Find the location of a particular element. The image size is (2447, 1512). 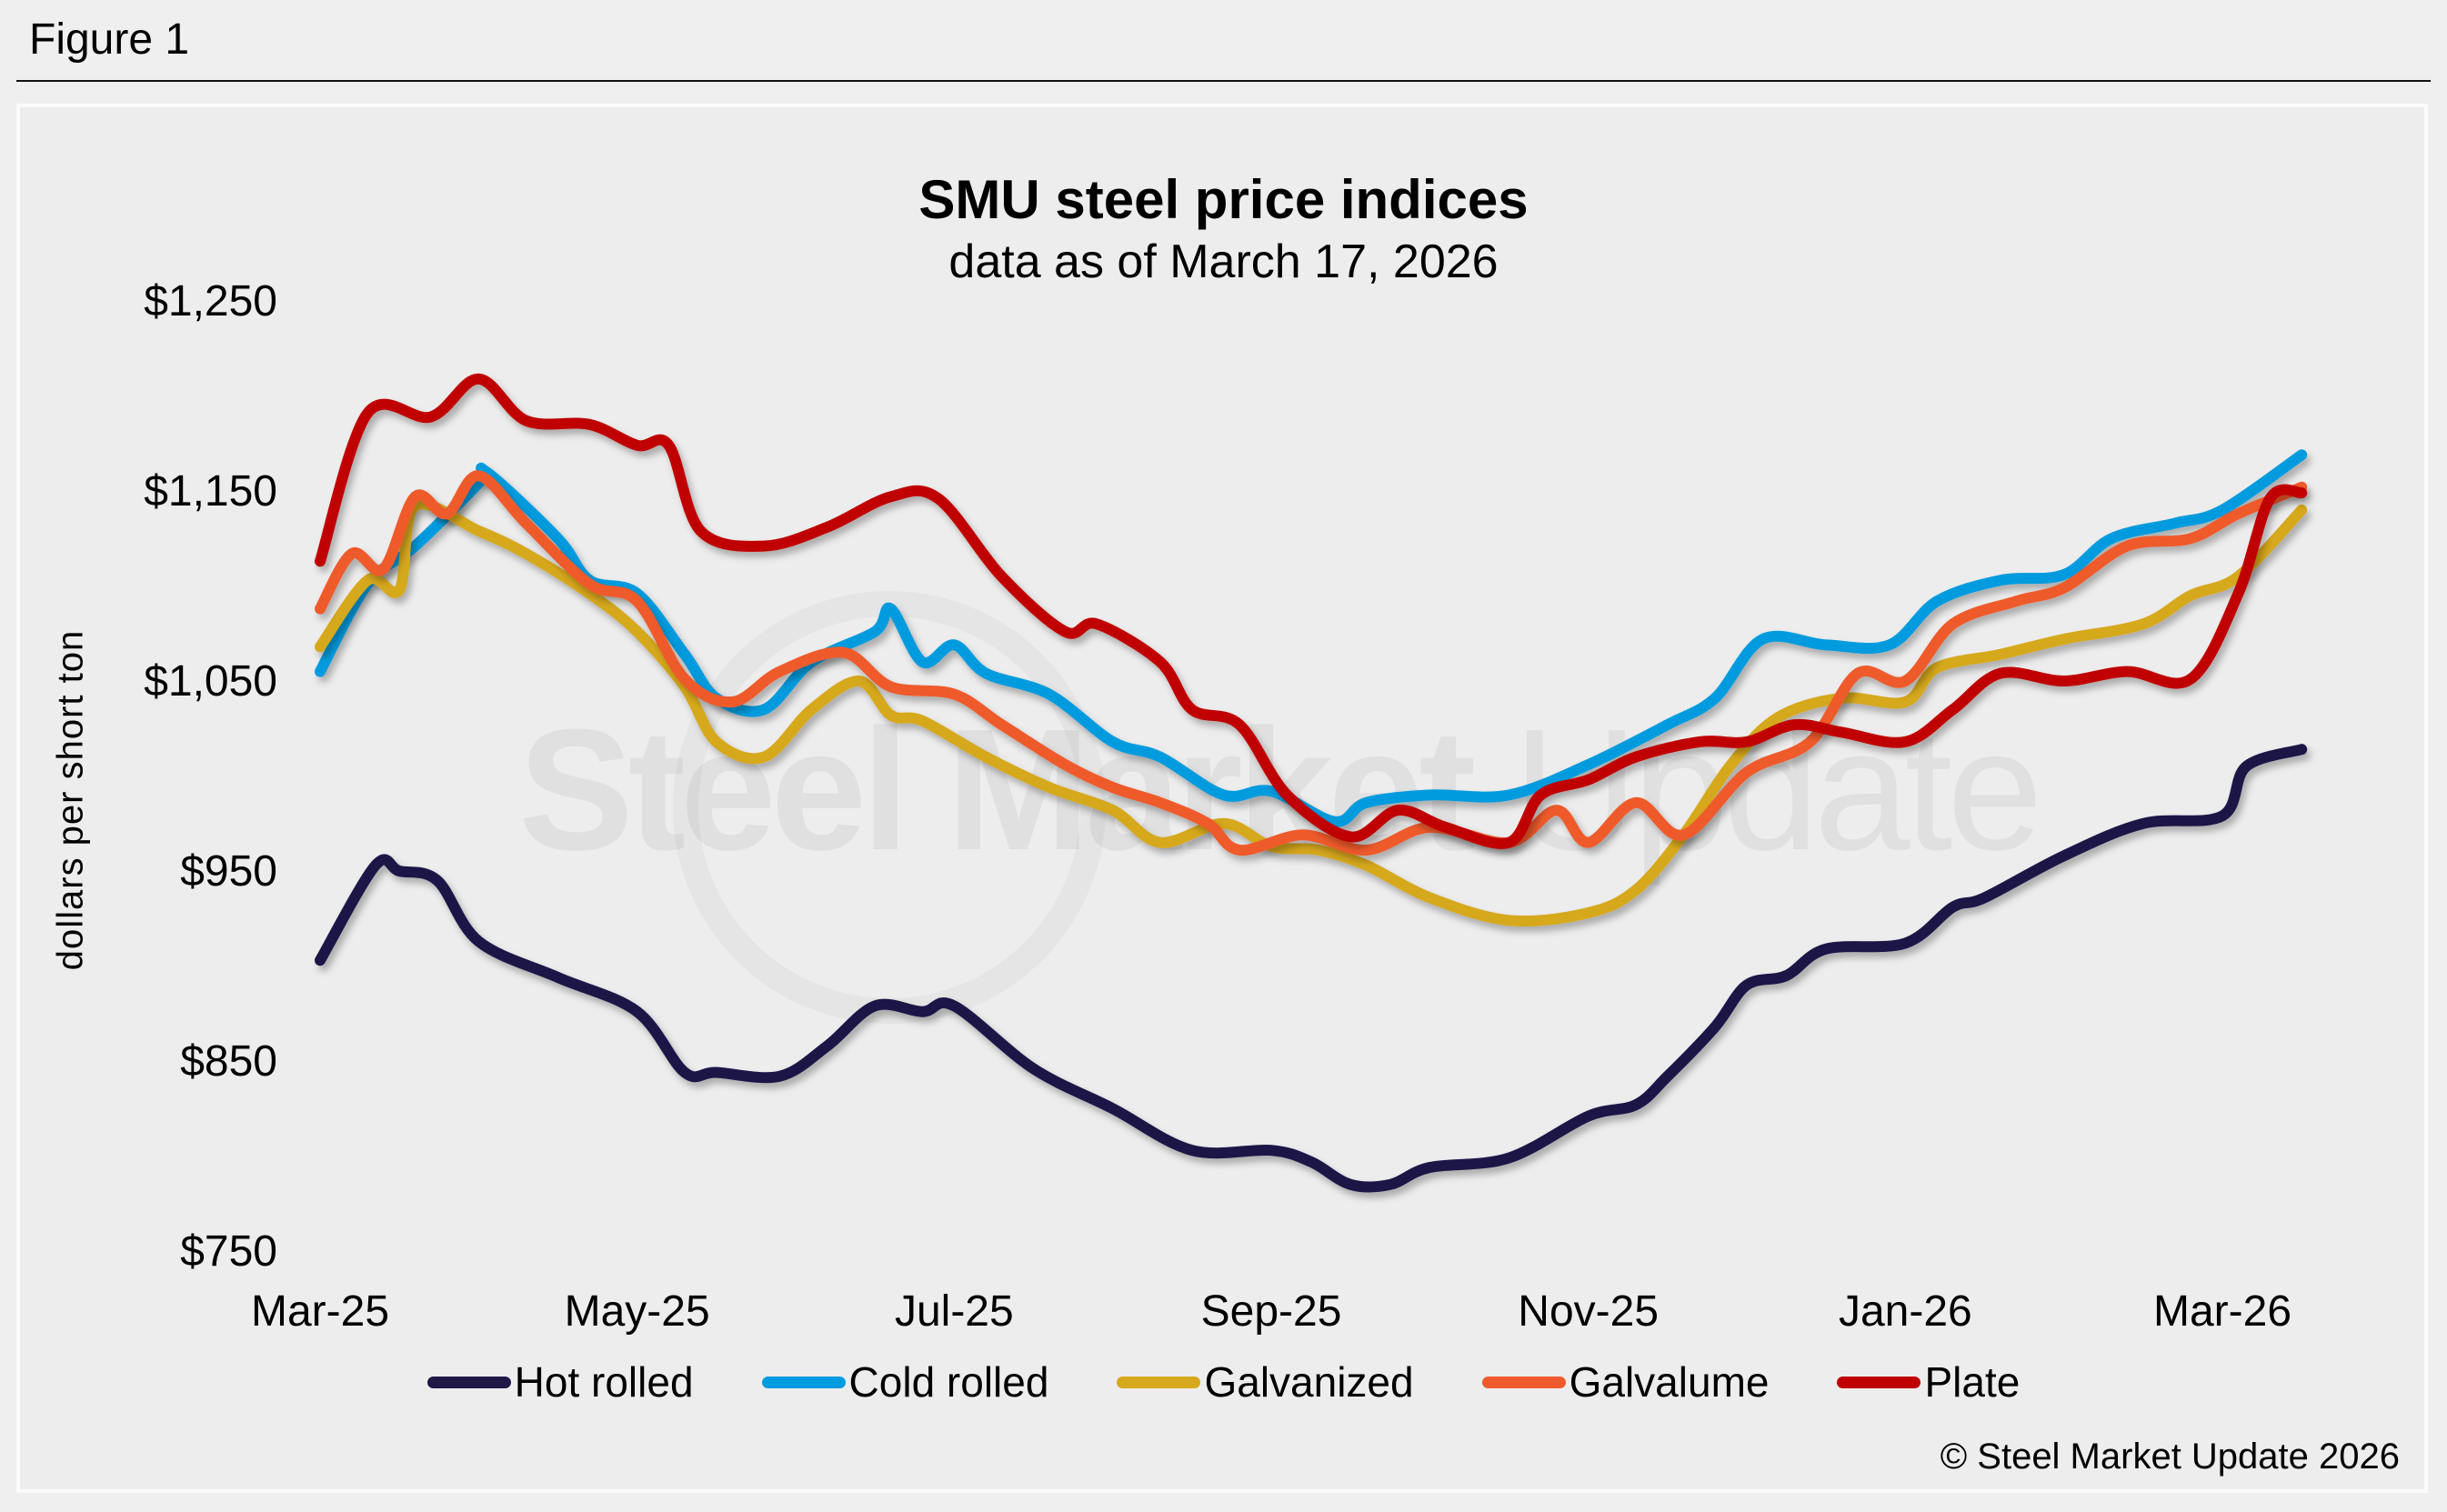

y-tick-label: $1,050 is located at coordinates (210, 681).